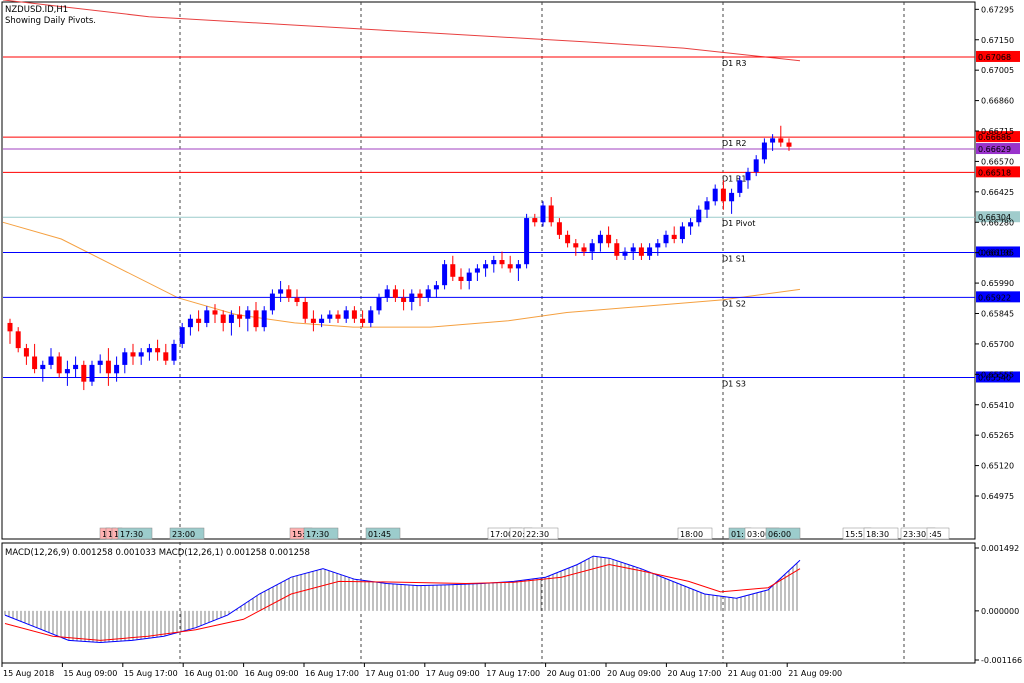  What do you see at coordinates (392, 673) in the screenshot?
I see `time-tick-label: 17 Aug 01:00` at bounding box center [392, 673].